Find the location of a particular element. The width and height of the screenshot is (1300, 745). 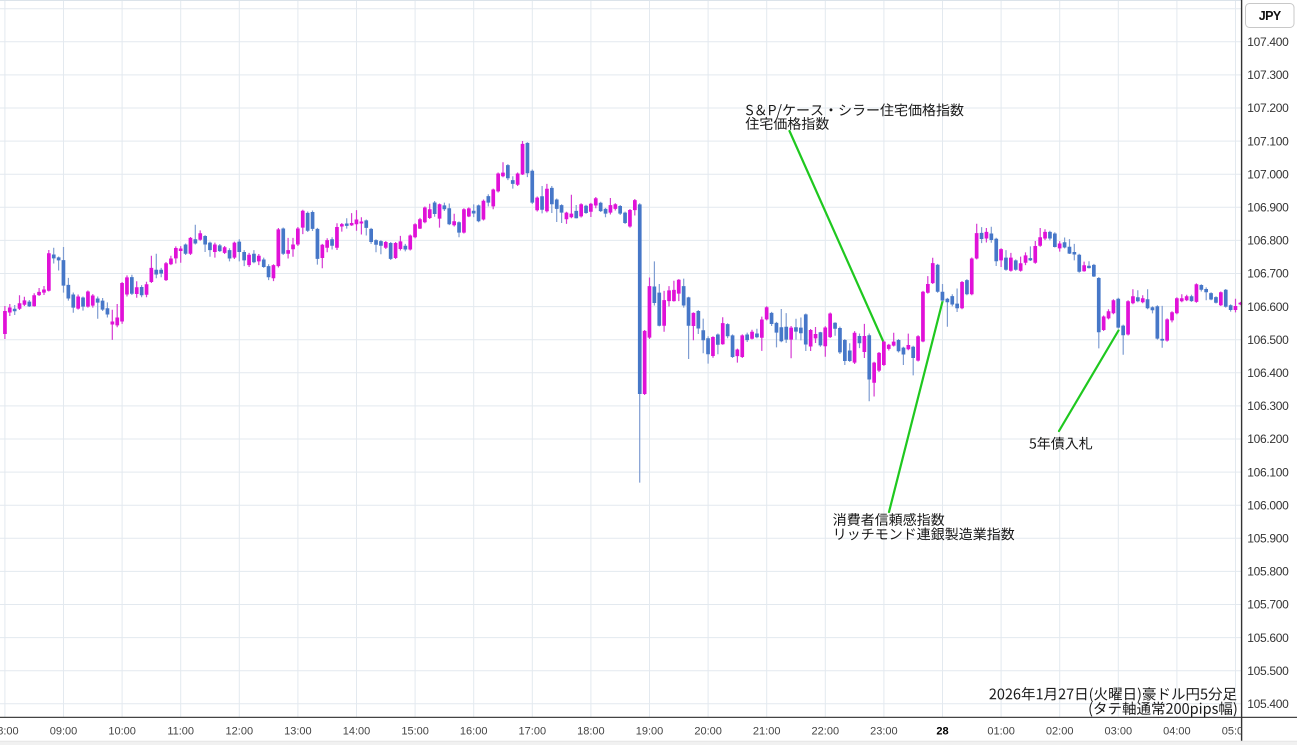

svg-text: 19:00 is located at coordinates (650, 732).